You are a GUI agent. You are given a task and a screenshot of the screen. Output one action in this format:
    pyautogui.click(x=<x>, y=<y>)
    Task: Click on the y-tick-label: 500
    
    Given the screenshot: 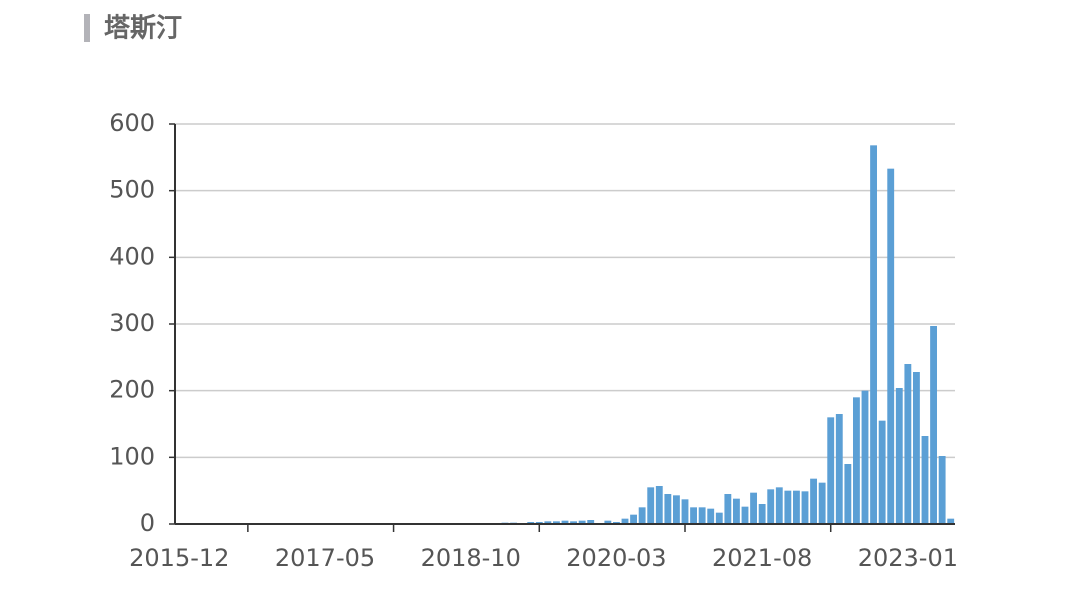 What is the action you would take?
    pyautogui.click(x=132, y=190)
    